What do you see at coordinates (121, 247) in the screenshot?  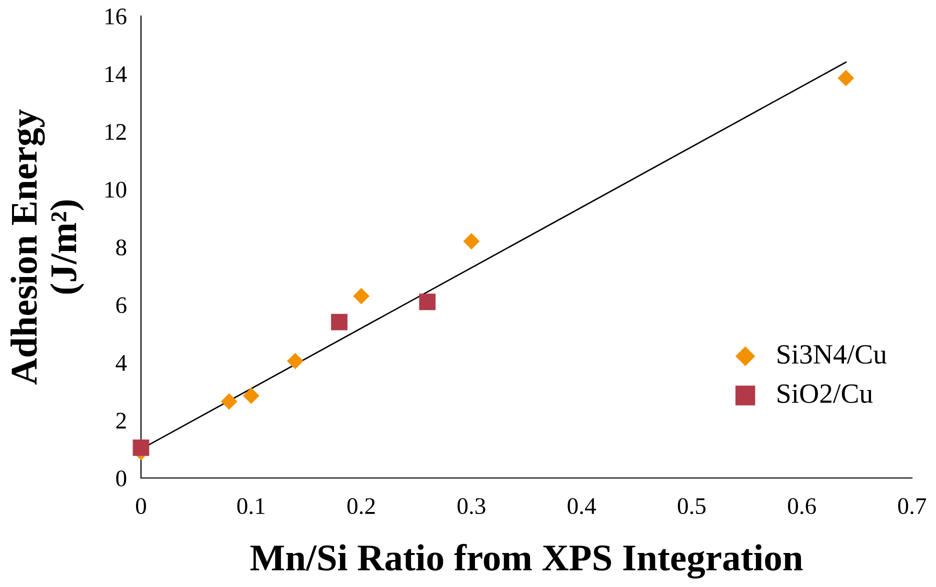 I see `y-tick-label: 8` at bounding box center [121, 247].